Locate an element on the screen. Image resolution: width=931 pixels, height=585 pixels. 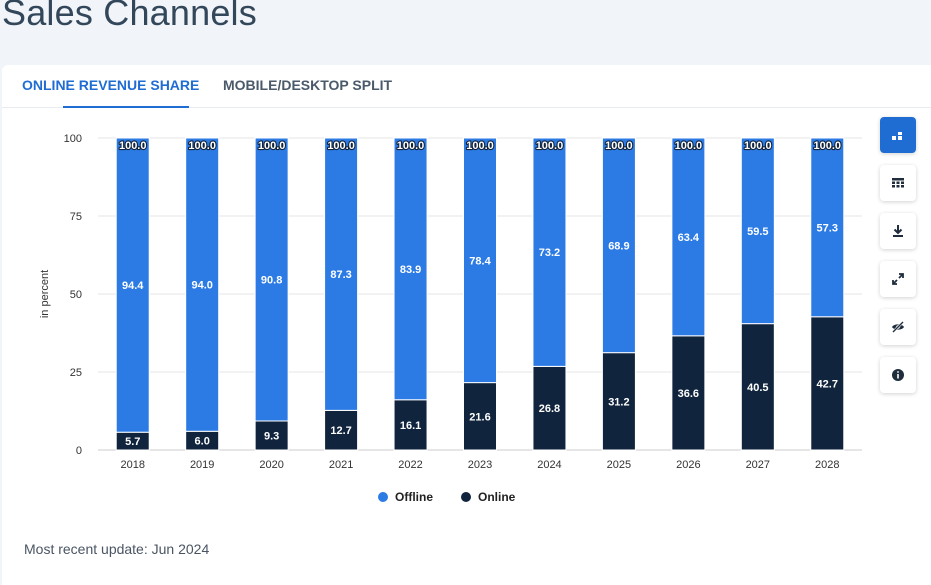
data-label-offline: 94.4 is located at coordinates (133, 286).